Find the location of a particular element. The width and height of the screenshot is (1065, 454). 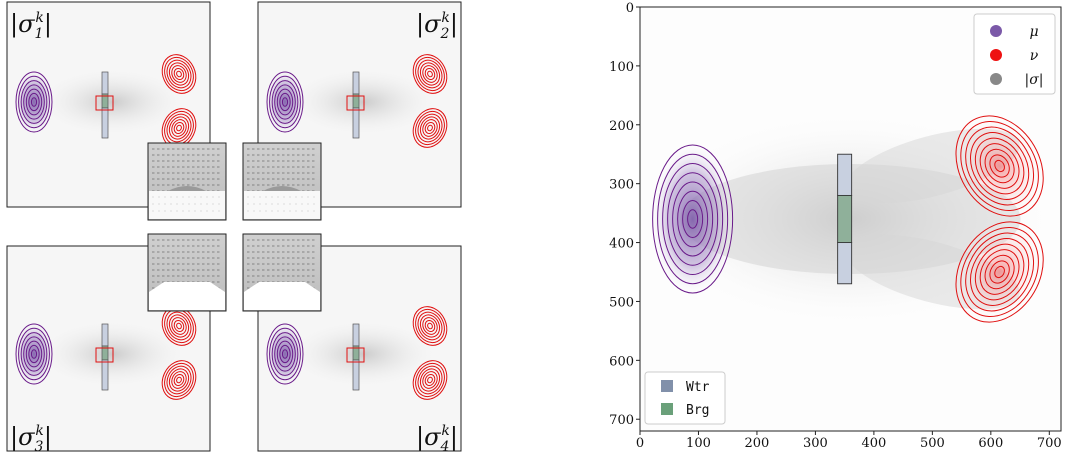

legend-label: |σ| is located at coordinates (1034, 80).